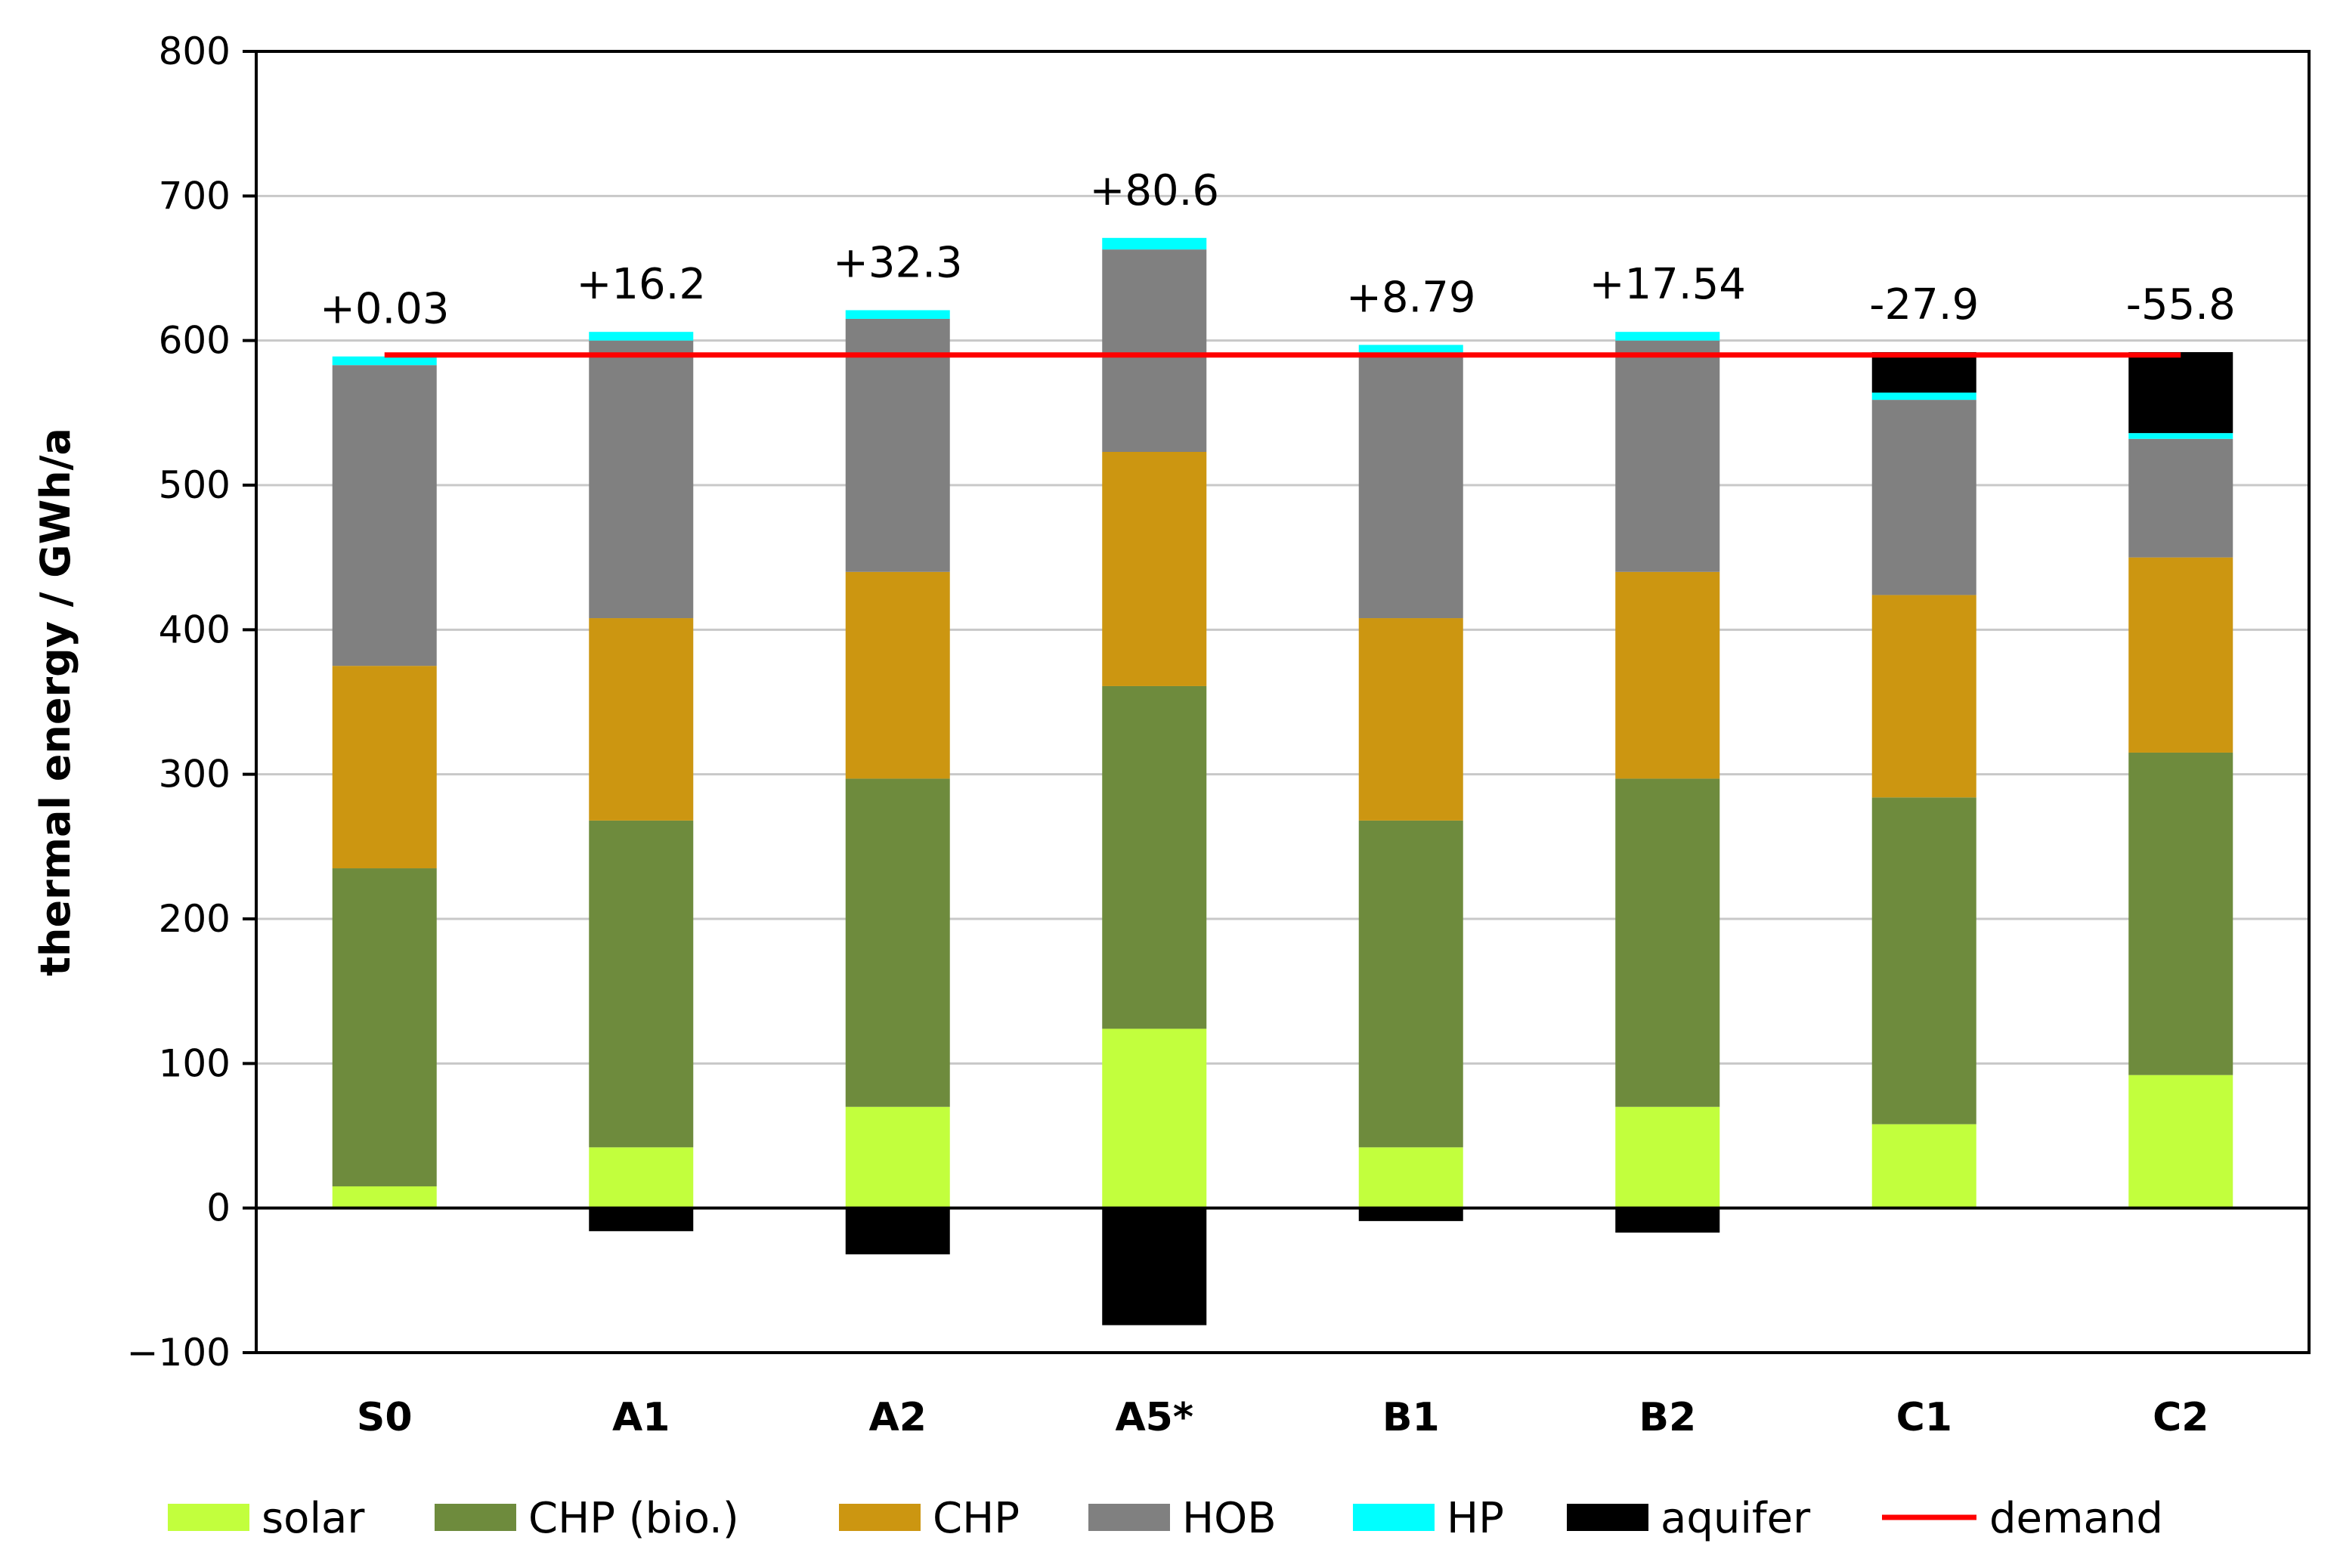  What do you see at coordinates (1154, 190) in the screenshot?
I see `annotation-label: +80.6` at bounding box center [1154, 190].